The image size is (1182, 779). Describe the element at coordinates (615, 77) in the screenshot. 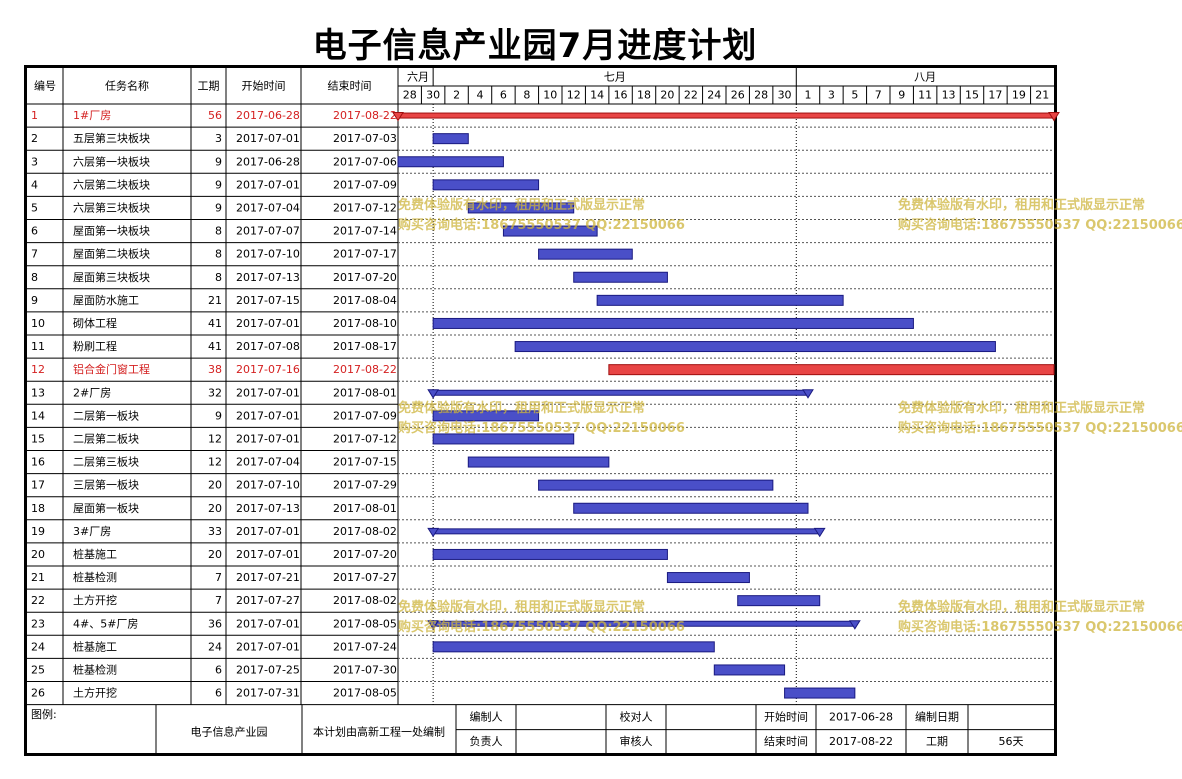

I see `month-label: 七月` at that location.